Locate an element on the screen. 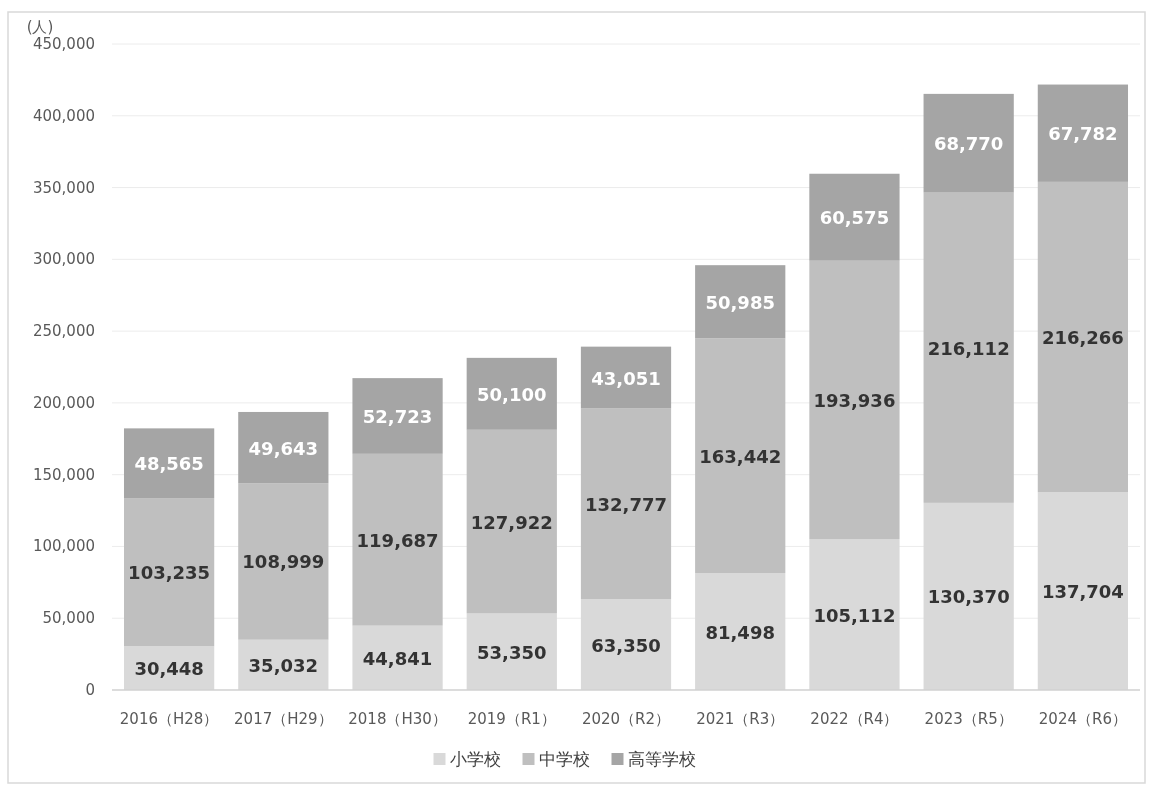 The image size is (1151, 787). data-label: 60,575 is located at coordinates (854, 218).